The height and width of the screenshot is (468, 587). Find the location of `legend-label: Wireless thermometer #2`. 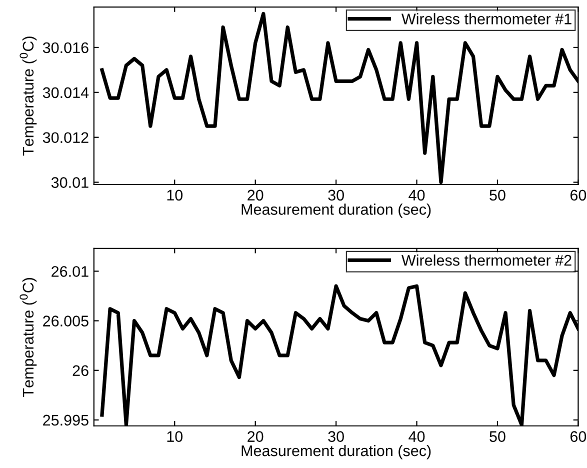

legend-label: Wireless thermometer #2 is located at coordinates (487, 260).